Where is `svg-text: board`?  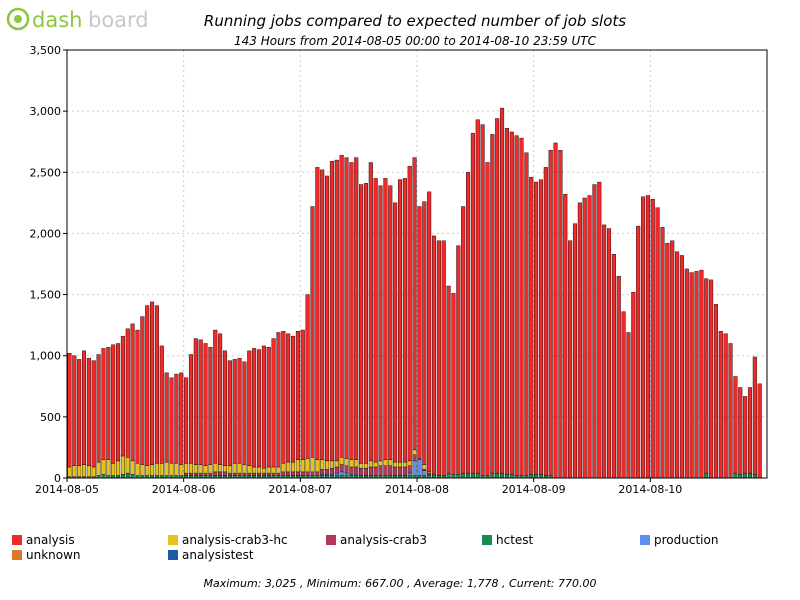 svg-text: board is located at coordinates (118, 20).